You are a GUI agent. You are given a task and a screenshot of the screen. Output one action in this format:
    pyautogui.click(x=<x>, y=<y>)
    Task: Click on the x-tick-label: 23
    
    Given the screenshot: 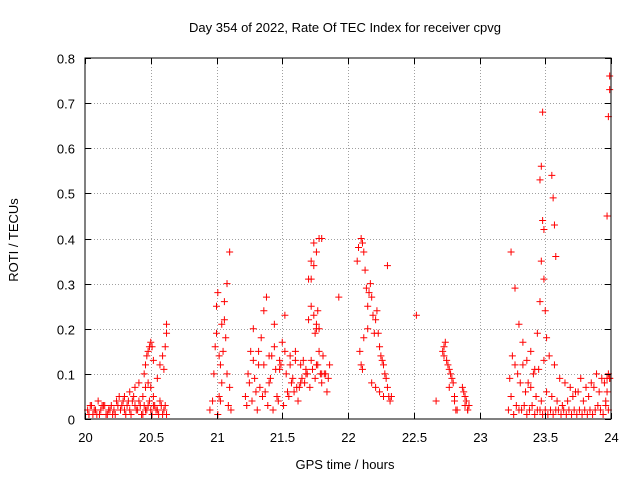 What is the action you would take?
    pyautogui.click(x=480, y=437)
    